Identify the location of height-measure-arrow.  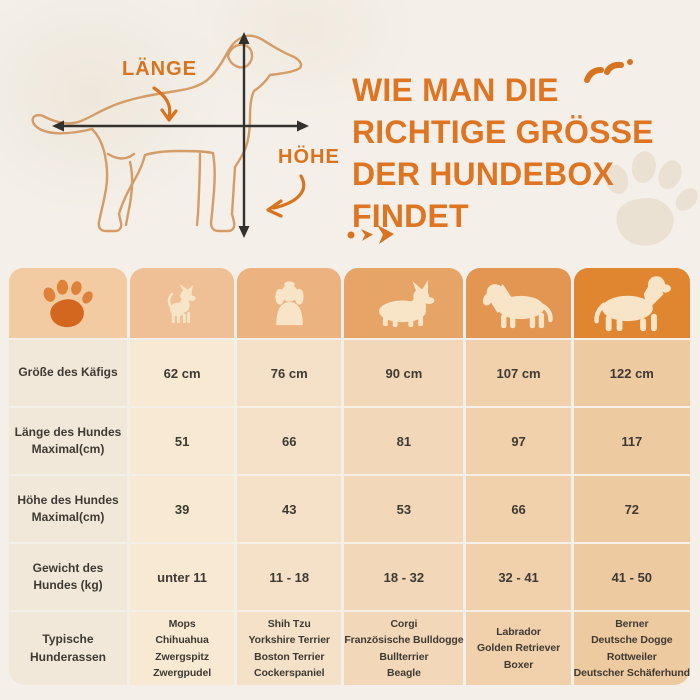
(244, 135).